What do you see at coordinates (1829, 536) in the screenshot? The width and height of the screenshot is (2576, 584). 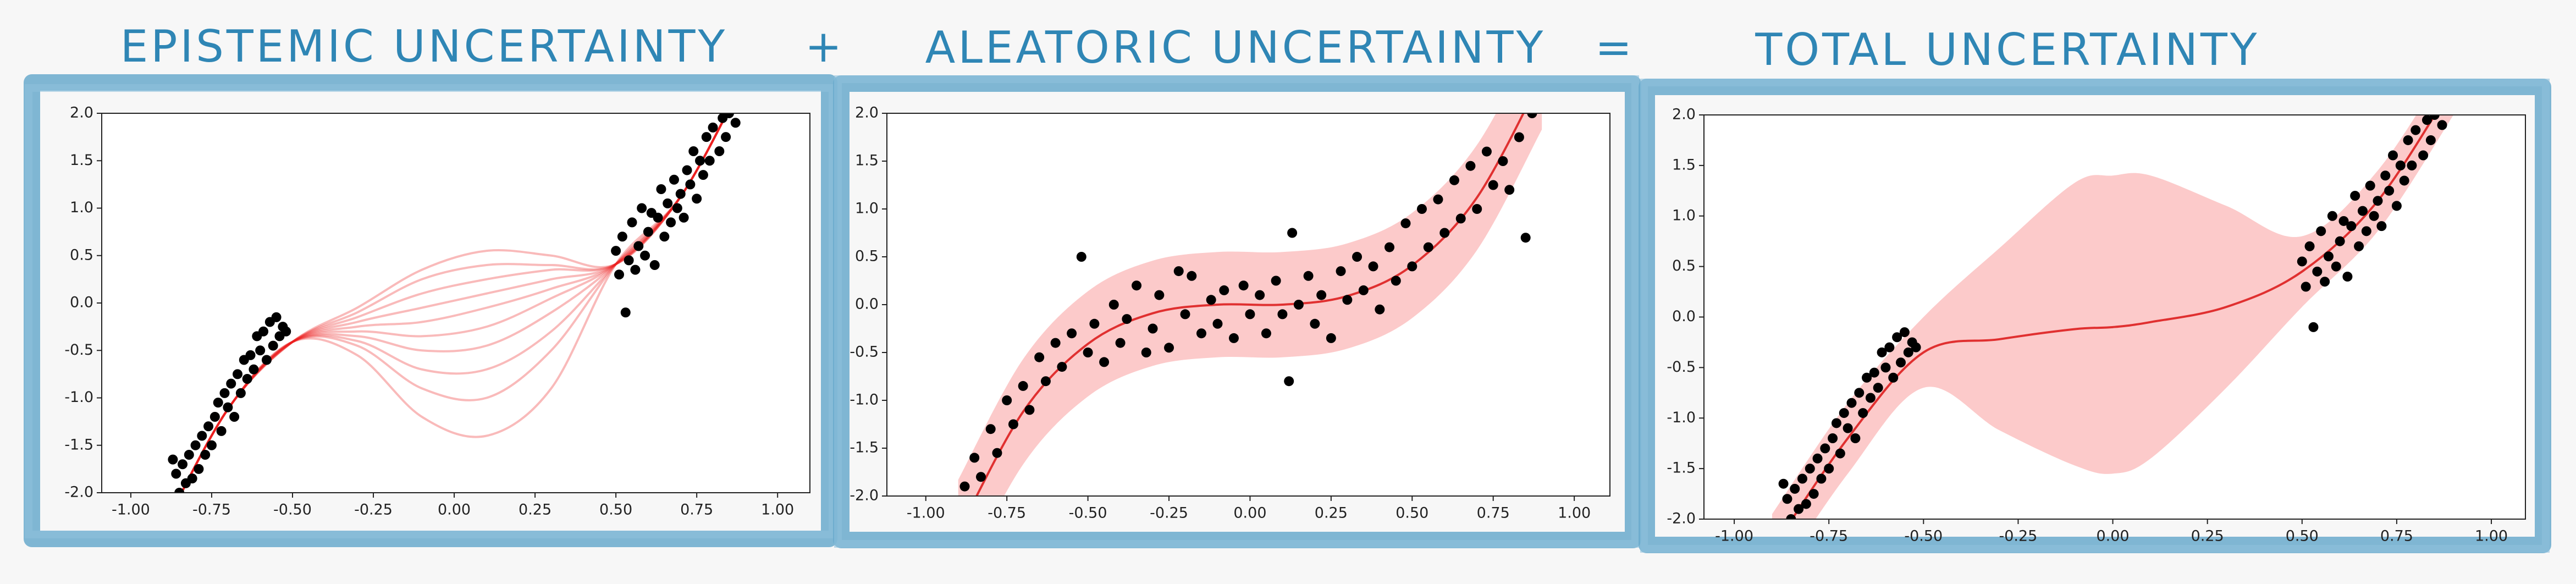 I see `x-tick-label: -0.75` at bounding box center [1829, 536].